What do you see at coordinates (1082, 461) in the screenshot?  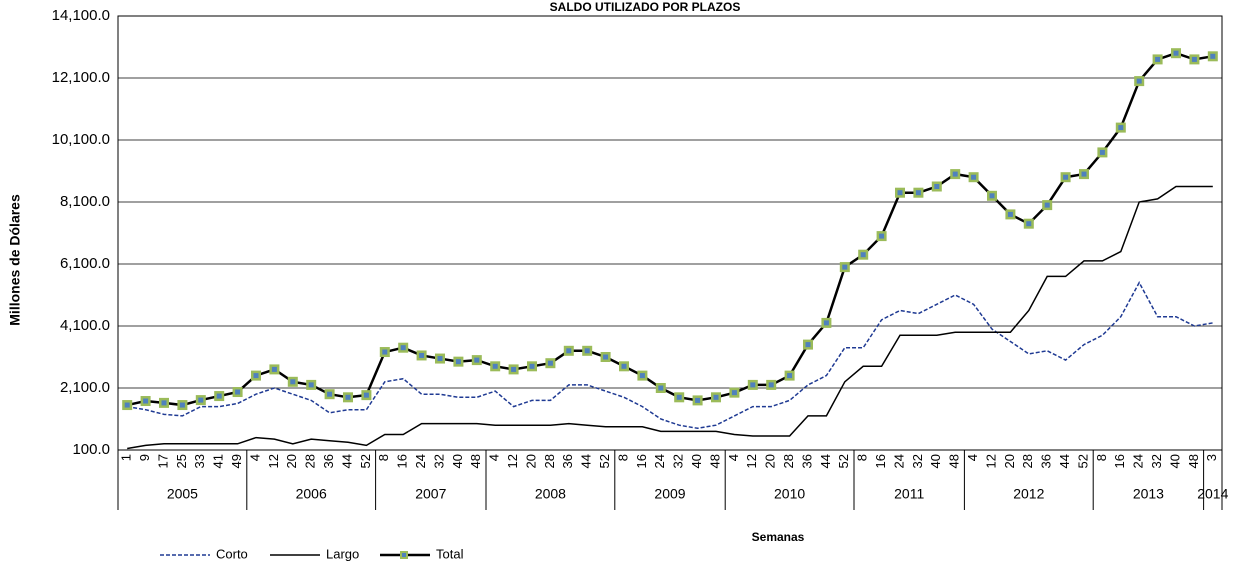 I see `x-tick-label: 52` at bounding box center [1082, 461].